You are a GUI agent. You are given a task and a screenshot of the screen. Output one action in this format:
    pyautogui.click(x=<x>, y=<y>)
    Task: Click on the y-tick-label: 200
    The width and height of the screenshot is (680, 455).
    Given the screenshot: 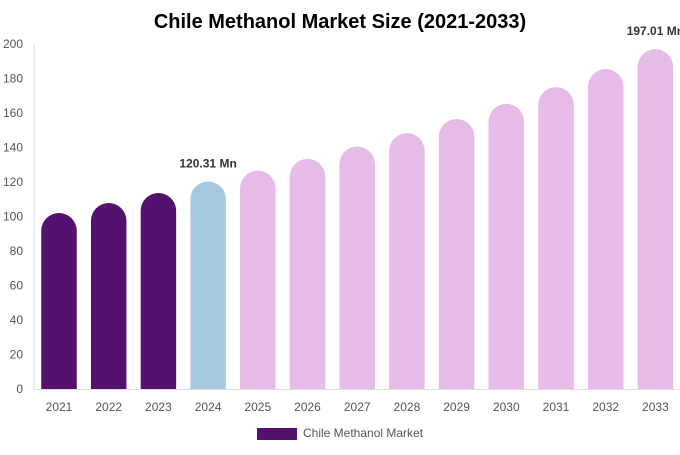 What is the action you would take?
    pyautogui.click(x=13, y=44)
    